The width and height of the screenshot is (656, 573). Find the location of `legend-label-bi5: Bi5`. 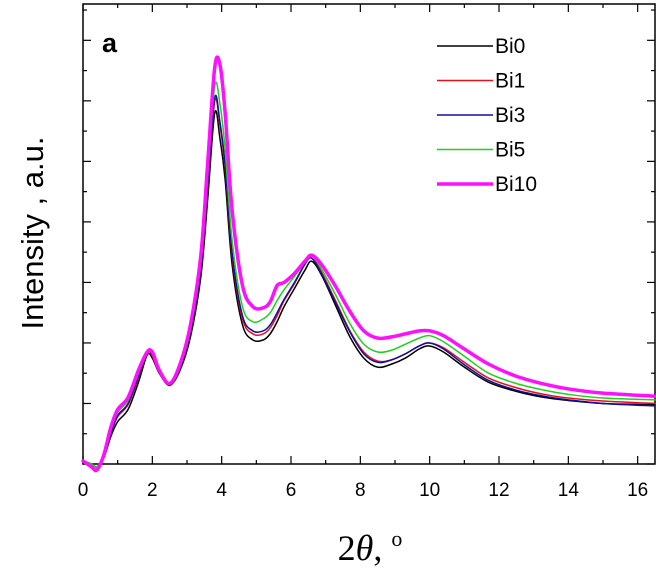

legend-label-bi5: Bi5 is located at coordinates (510, 150).